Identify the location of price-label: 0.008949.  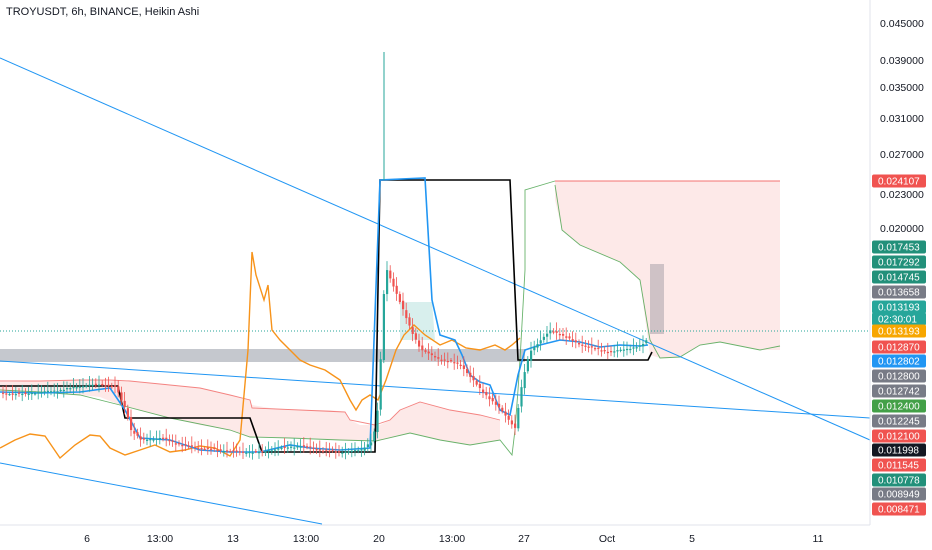
(899, 495).